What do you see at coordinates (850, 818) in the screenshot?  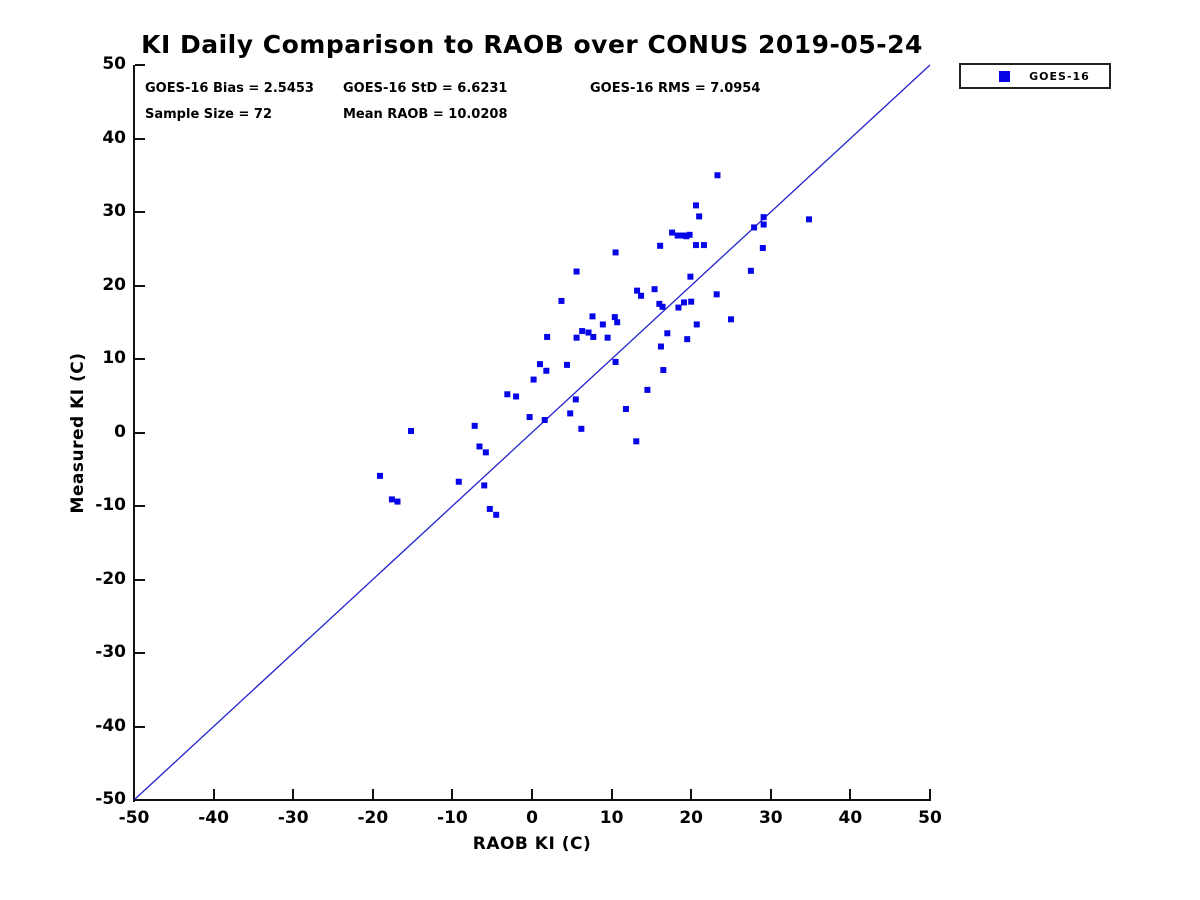 I see `x-tick-label: 40` at bounding box center [850, 818].